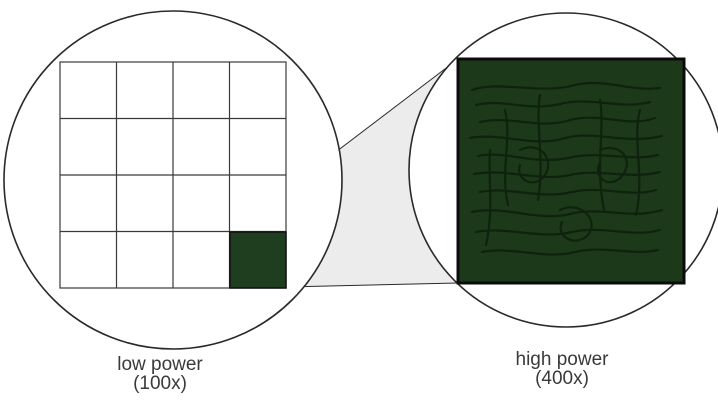 The height and width of the screenshot is (403, 718). Describe the element at coordinates (258, 260) in the screenshot. I see `highlighted-grid-cell` at that location.